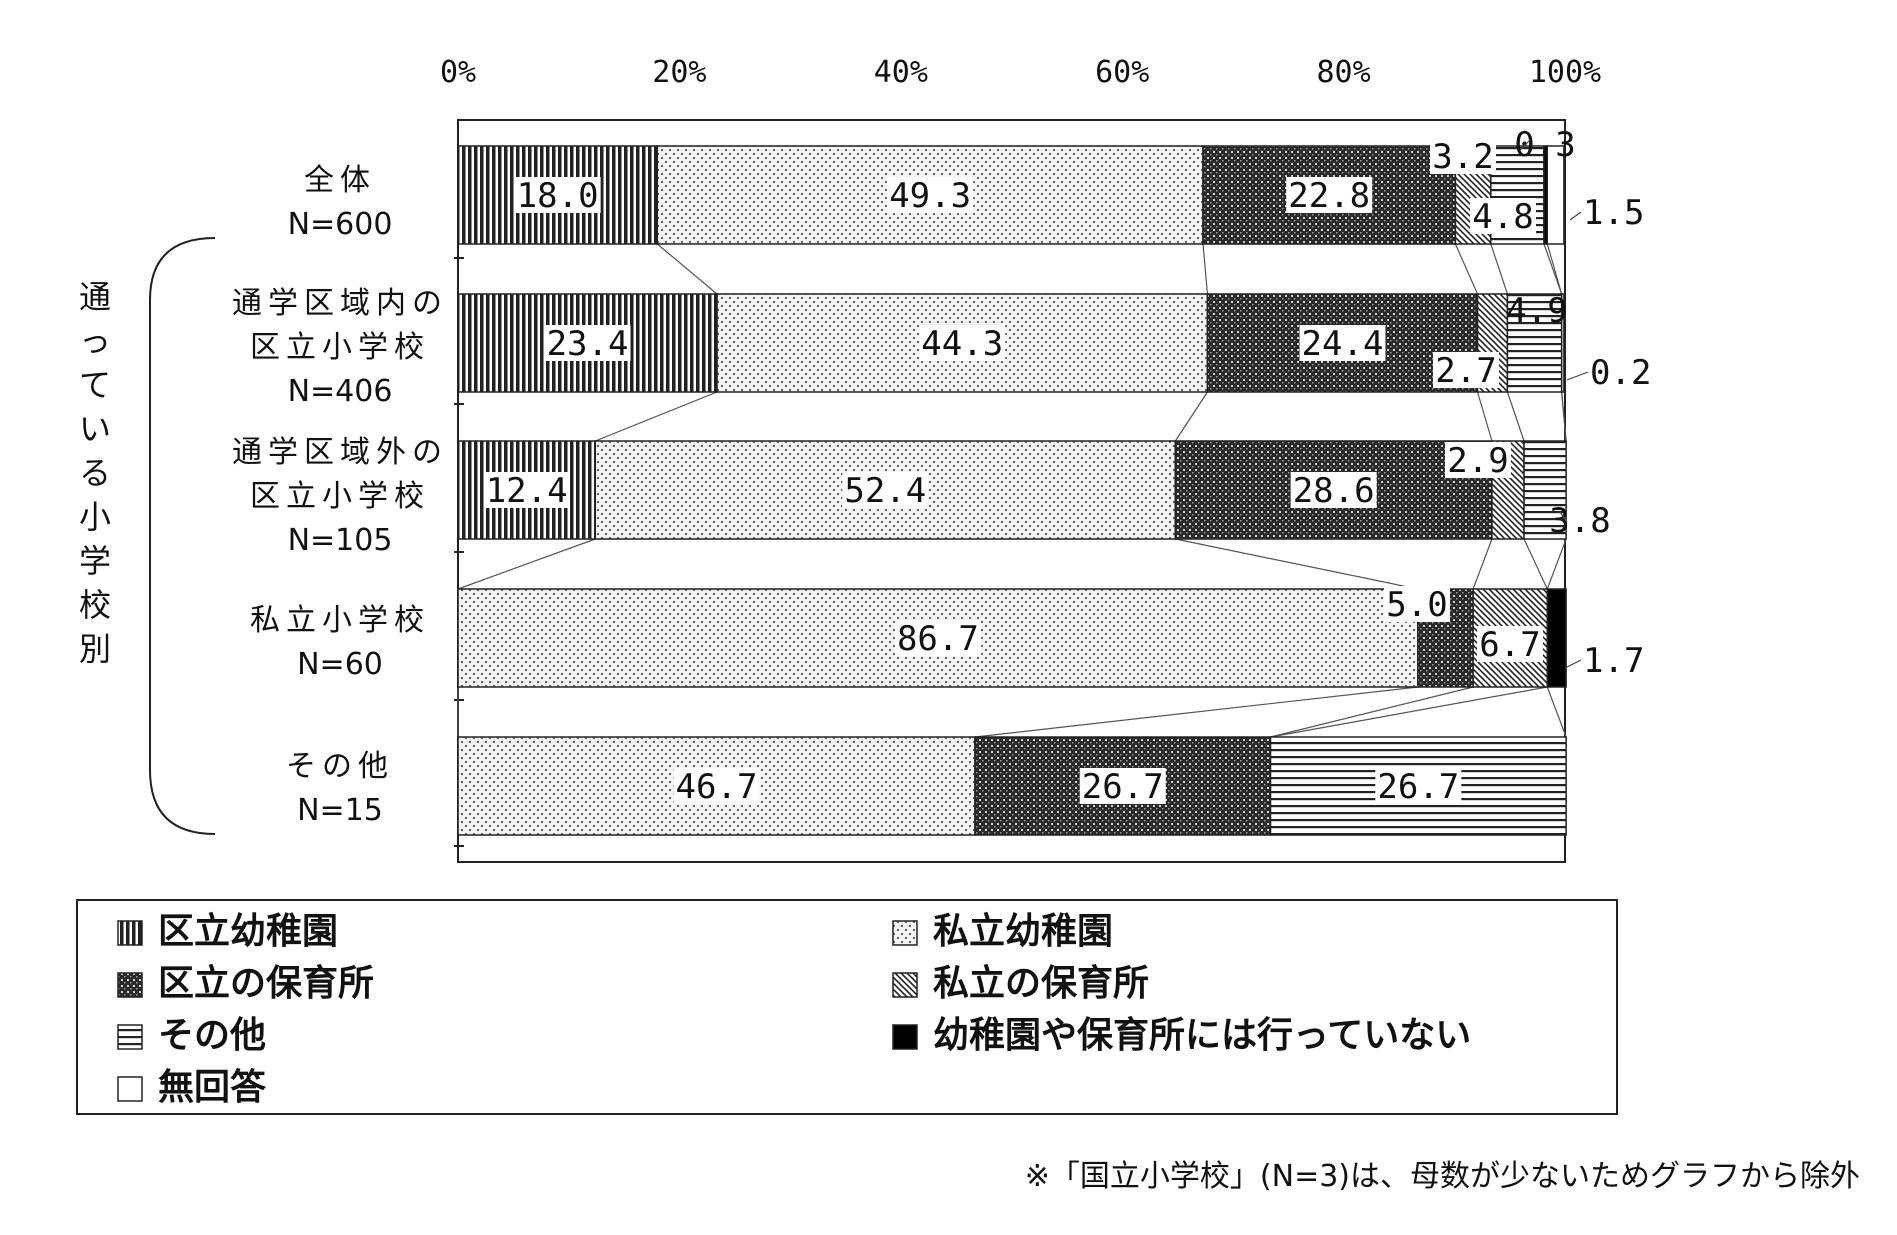 Image resolution: width=1897 pixels, height=1235 pixels. I want to click on data-label: 46.7, so click(717, 787).